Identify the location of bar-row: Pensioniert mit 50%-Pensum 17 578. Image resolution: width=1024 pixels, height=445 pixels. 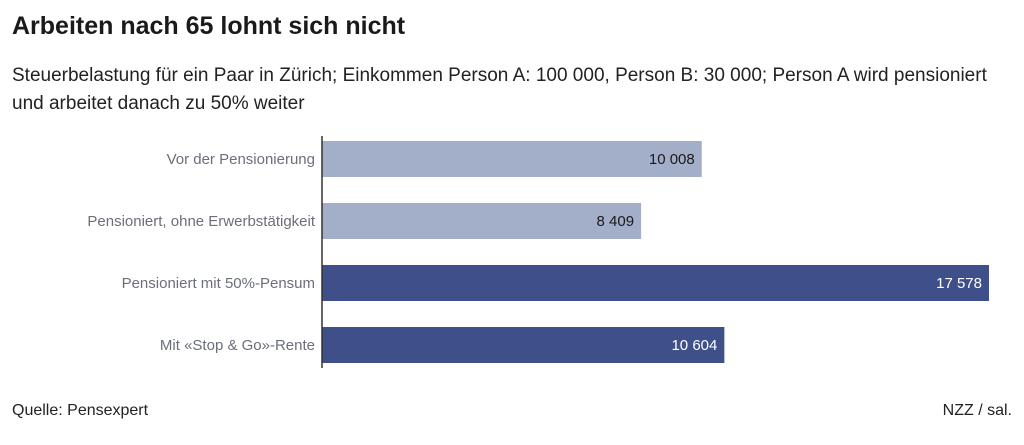
(555, 283).